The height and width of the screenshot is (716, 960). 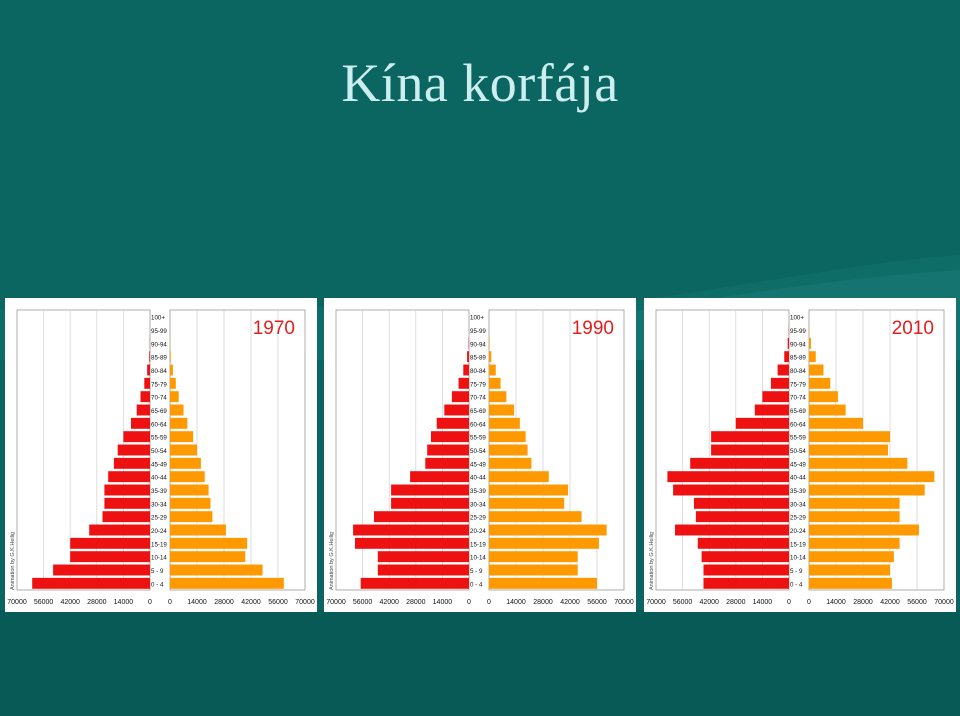 I want to click on right-tick-label: 14000, so click(x=197, y=602).